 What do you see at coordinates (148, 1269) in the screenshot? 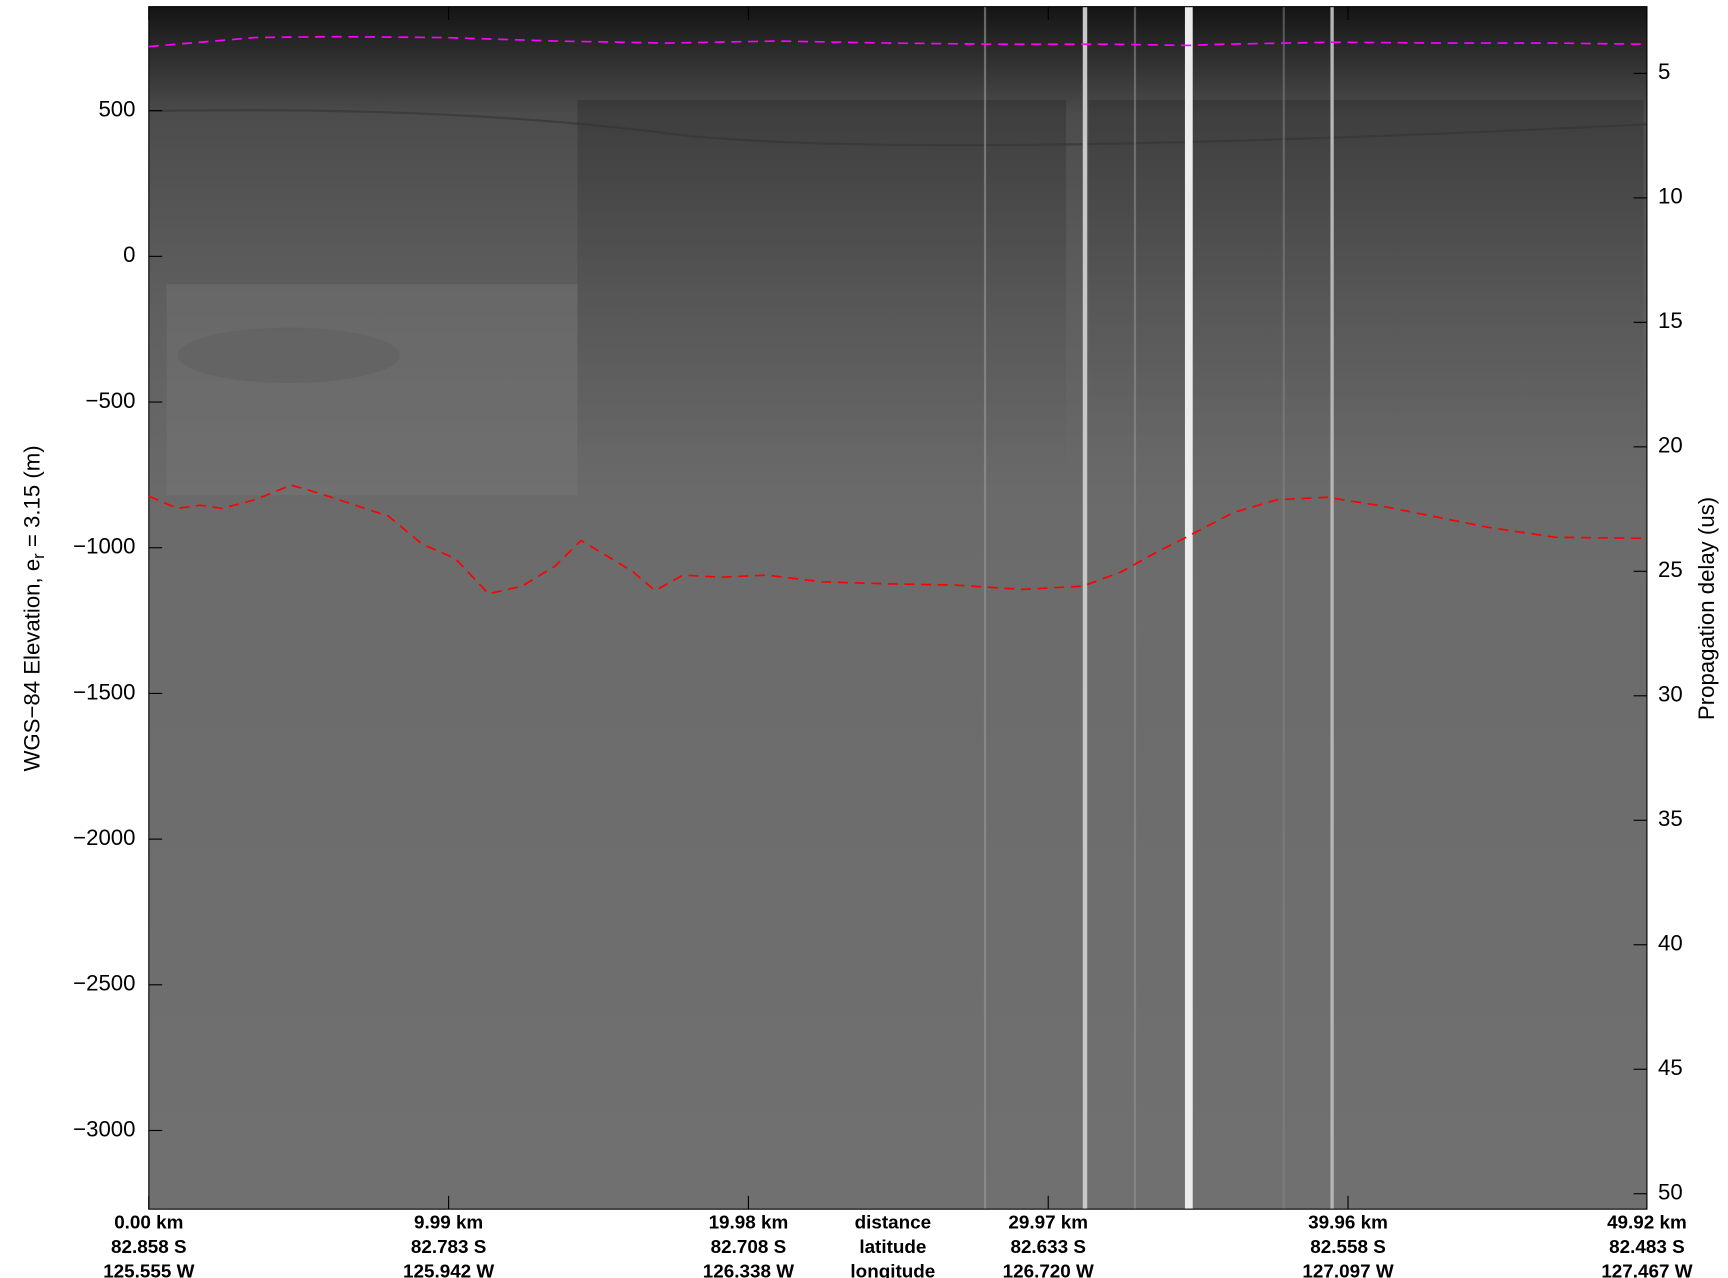
I see `x-tick-longitude: 125.555 W` at bounding box center [148, 1269].